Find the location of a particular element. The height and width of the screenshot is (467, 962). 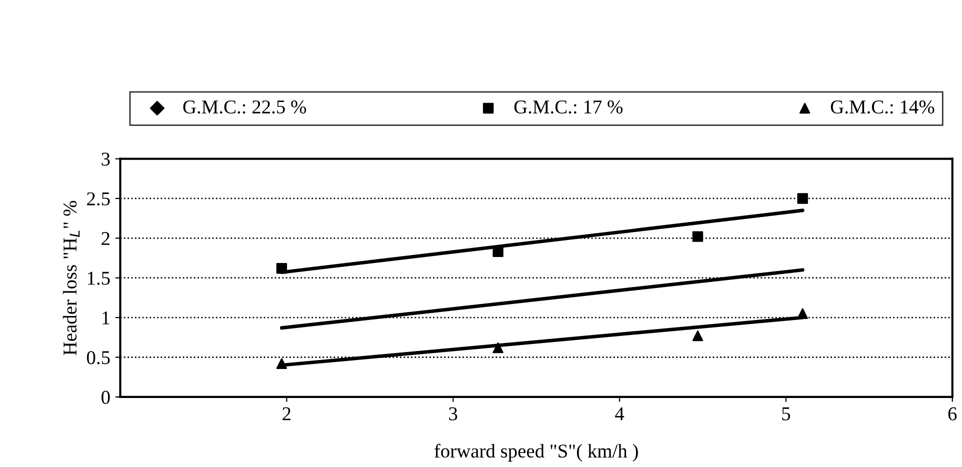

y-tick-label: 3 is located at coordinates (106, 159).